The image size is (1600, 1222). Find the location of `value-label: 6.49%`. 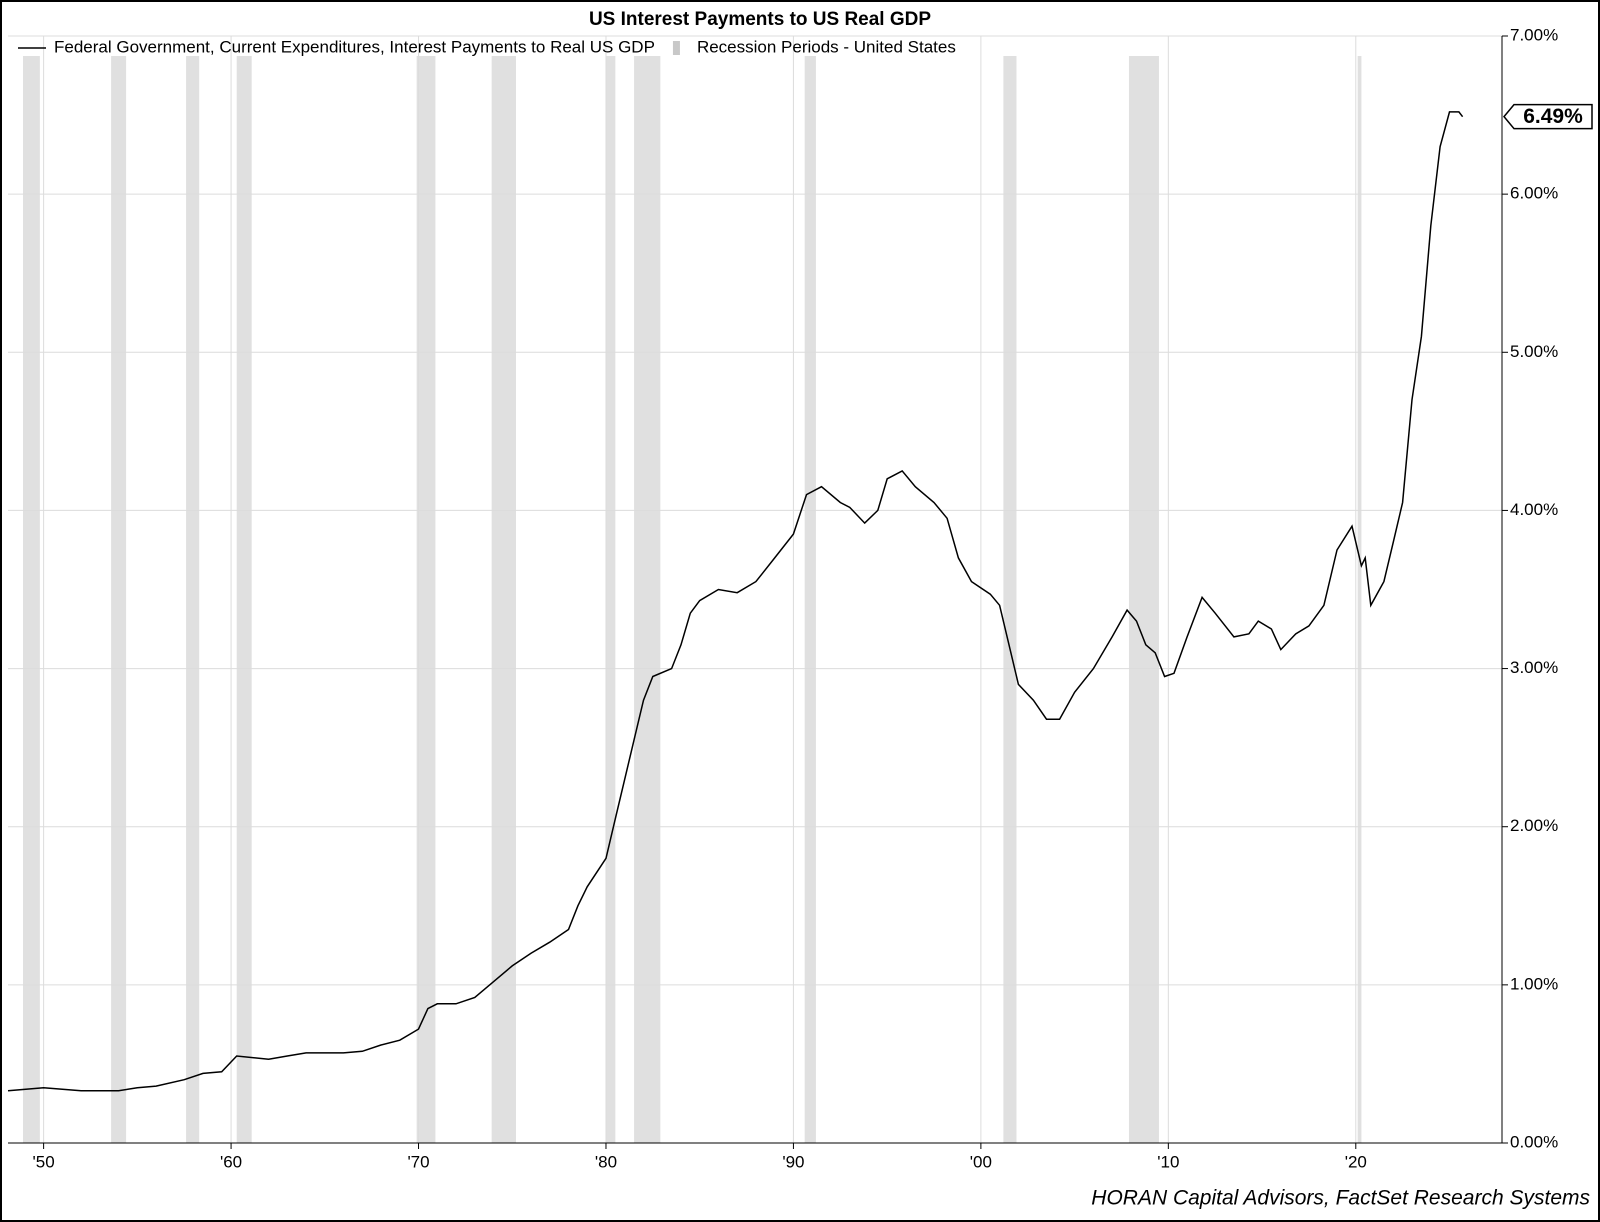

value-label: 6.49% is located at coordinates (1553, 116).